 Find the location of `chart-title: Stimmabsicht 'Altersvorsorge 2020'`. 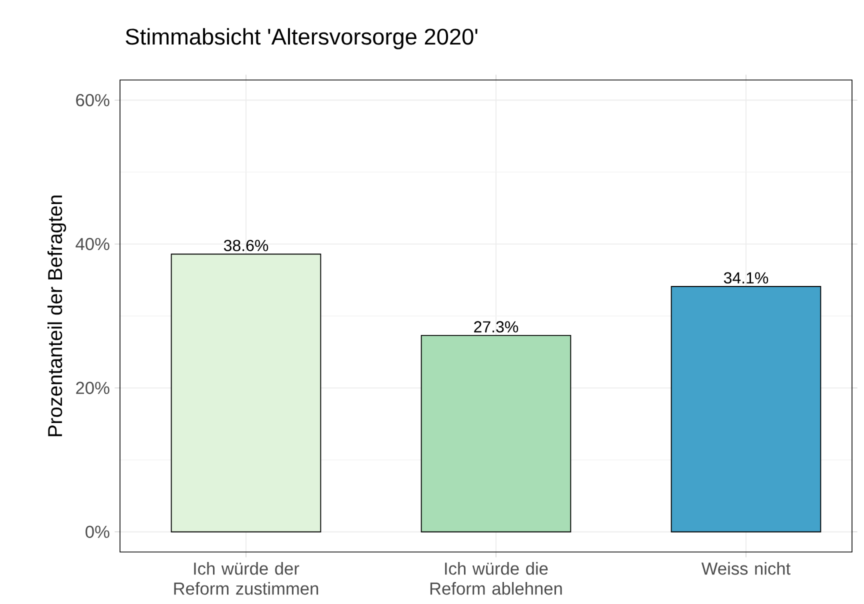

chart-title: Stimmabsicht 'Altersvorsorge 2020' is located at coordinates (302, 39).